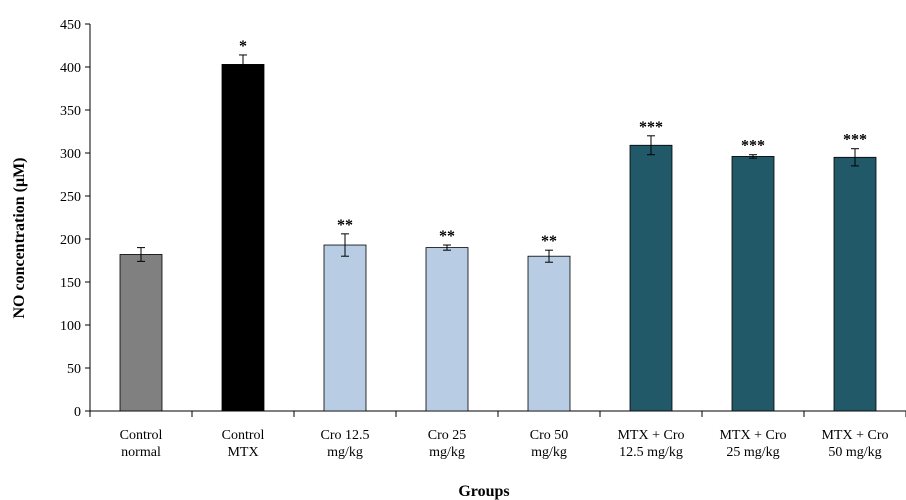 The image size is (906, 500). I want to click on category-label: Cro 12.5 mg/kg, so click(345, 444).